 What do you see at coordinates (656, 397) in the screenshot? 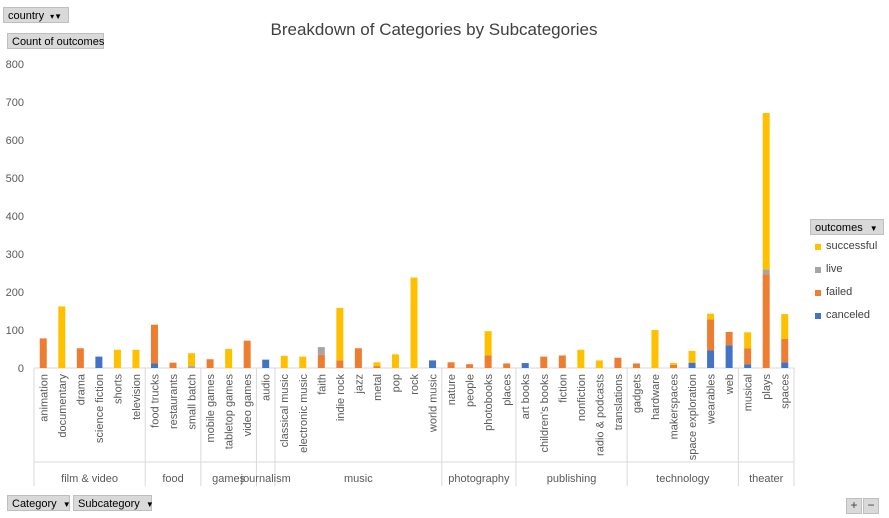
I see `x-tick-label: hardware` at bounding box center [656, 397].